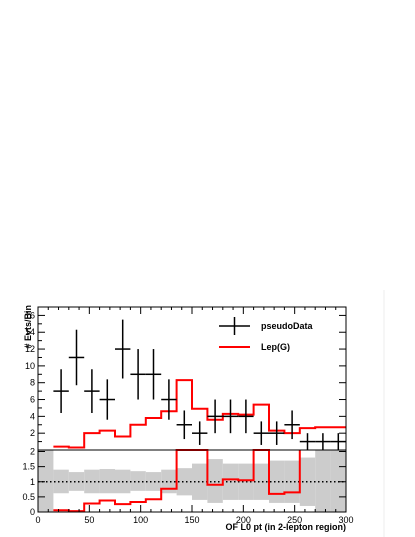 This screenshot has height=537, width=415. Describe the element at coordinates (140, 520) in the screenshot. I see `x-tick-label: 100` at that location.